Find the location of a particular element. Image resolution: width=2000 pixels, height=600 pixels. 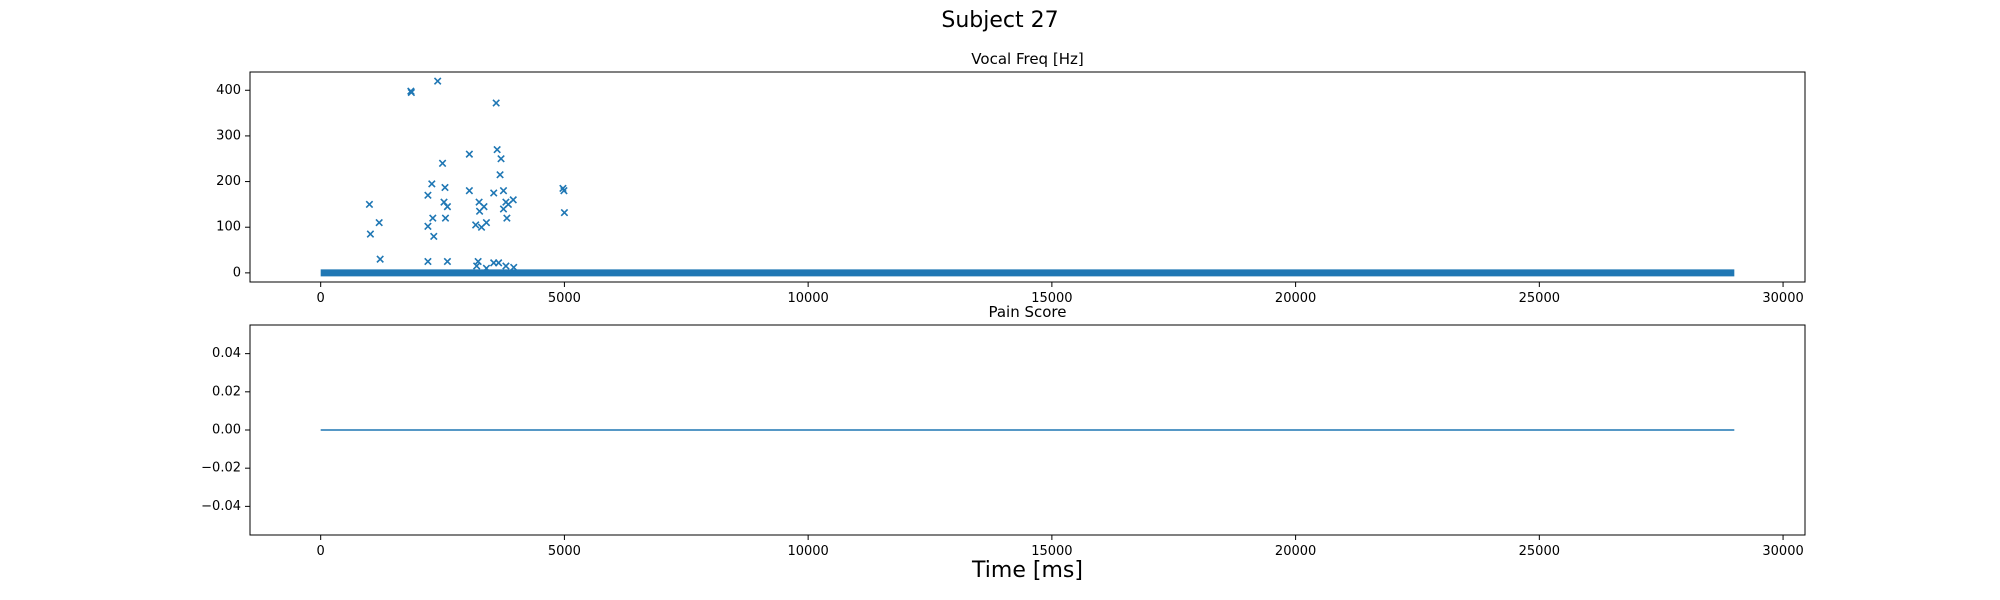

y-tick-label: −0.02 is located at coordinates (221, 468).